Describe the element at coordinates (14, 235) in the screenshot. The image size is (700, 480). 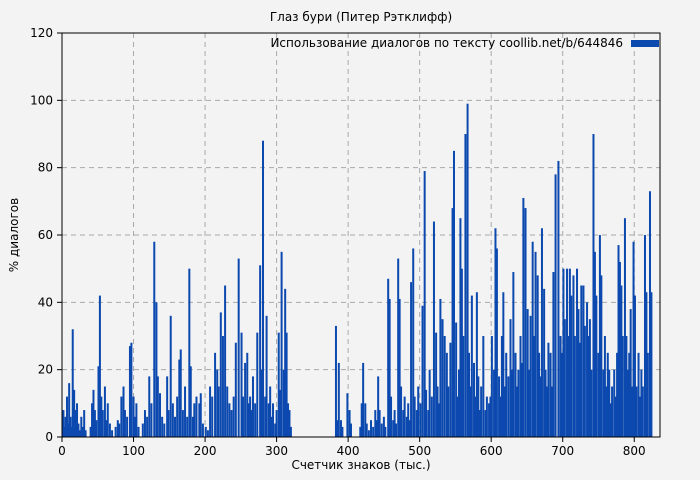
I see `y-axis-title: % диалогов` at that location.